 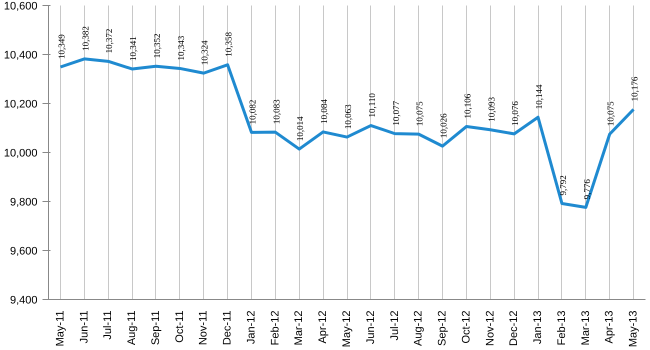 What do you see at coordinates (21, 6) in the screenshot?
I see `y-tick-label: 10,600` at bounding box center [21, 6].